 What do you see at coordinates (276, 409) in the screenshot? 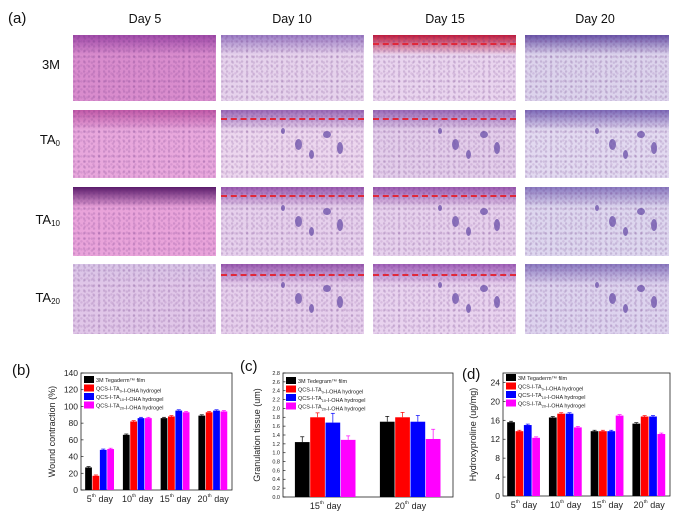
I see `y-tick-label: 2.0` at bounding box center [276, 409].